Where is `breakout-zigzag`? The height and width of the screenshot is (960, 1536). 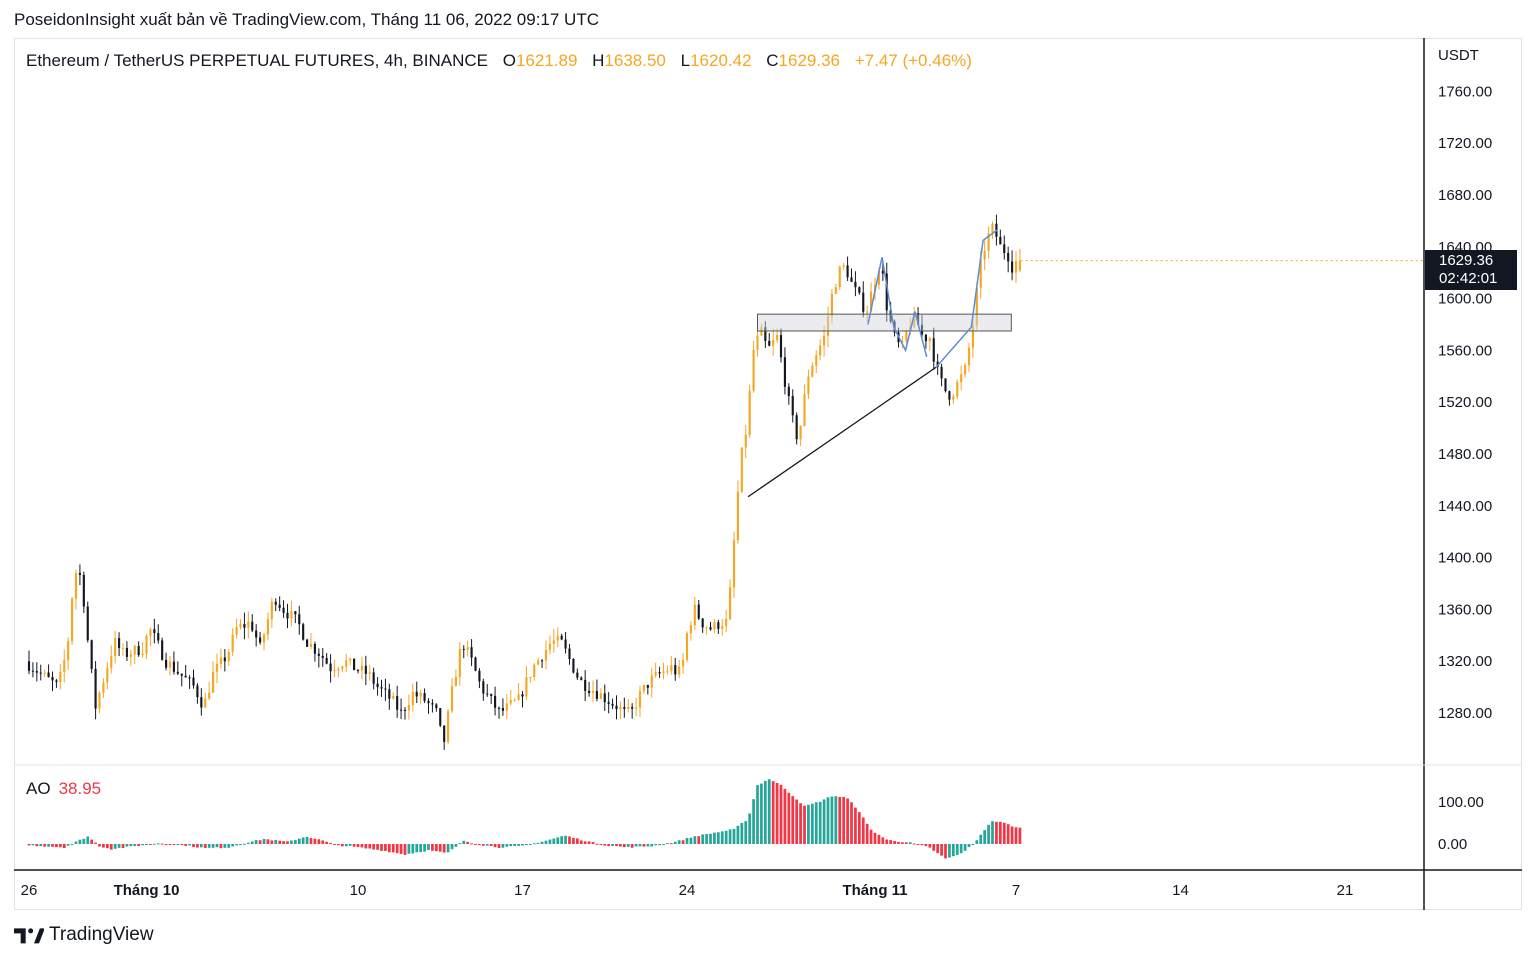
breakout-zigzag is located at coordinates (966, 298).